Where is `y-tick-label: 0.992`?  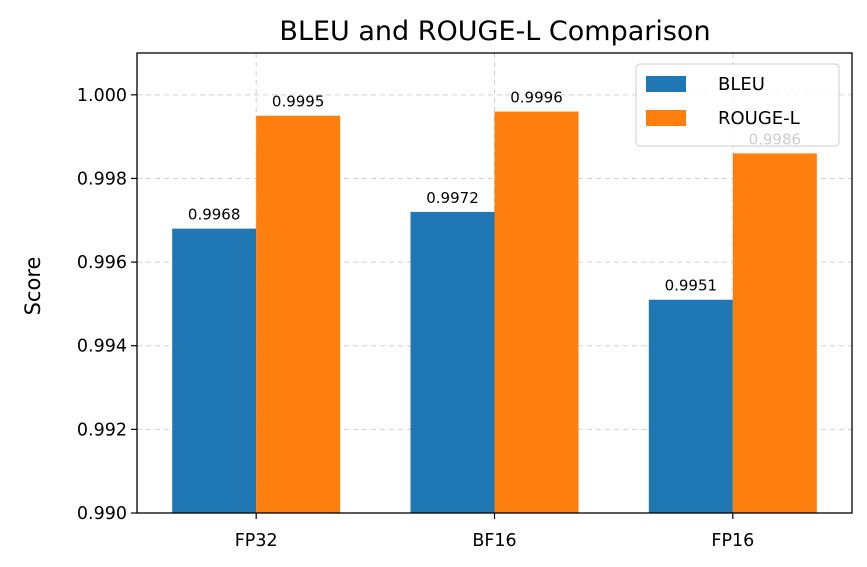 y-tick-label: 0.992 is located at coordinates (102, 430).